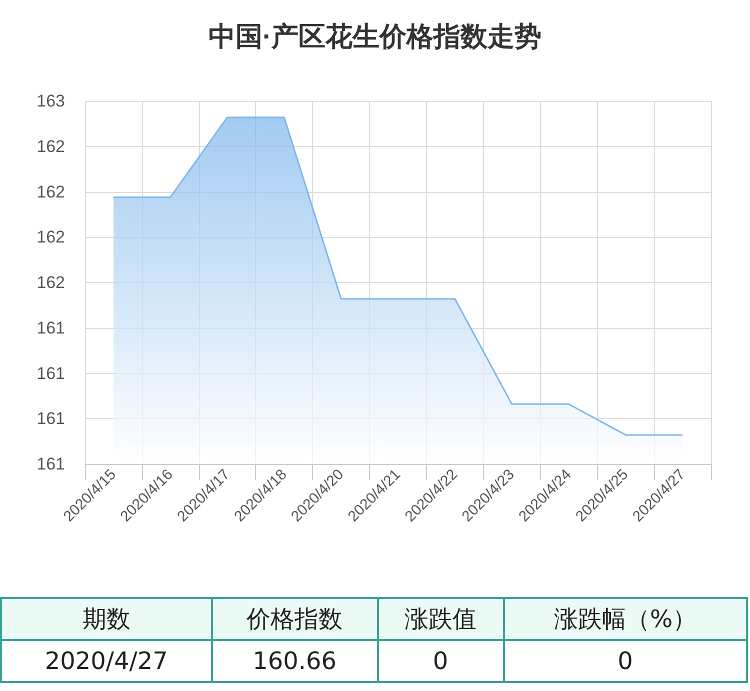  Describe the element at coordinates (625, 619) in the screenshot. I see `text: 涨跌幅（%）` at that location.